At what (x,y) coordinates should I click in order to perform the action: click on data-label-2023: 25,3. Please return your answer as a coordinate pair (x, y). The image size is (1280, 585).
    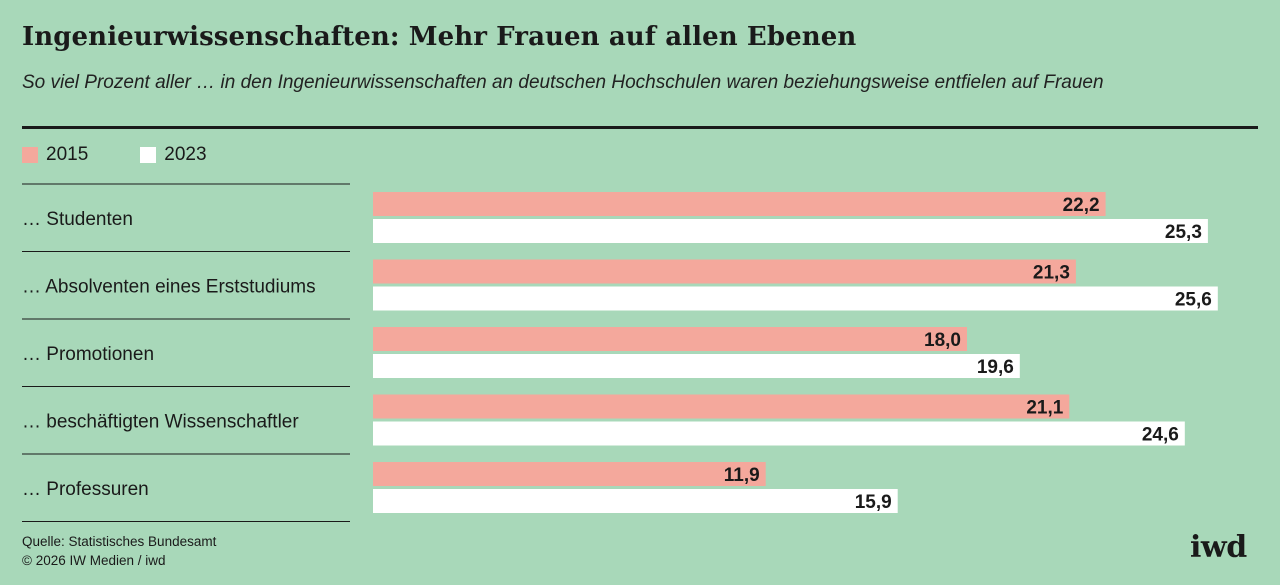
    Looking at the image, I should click on (1183, 232).